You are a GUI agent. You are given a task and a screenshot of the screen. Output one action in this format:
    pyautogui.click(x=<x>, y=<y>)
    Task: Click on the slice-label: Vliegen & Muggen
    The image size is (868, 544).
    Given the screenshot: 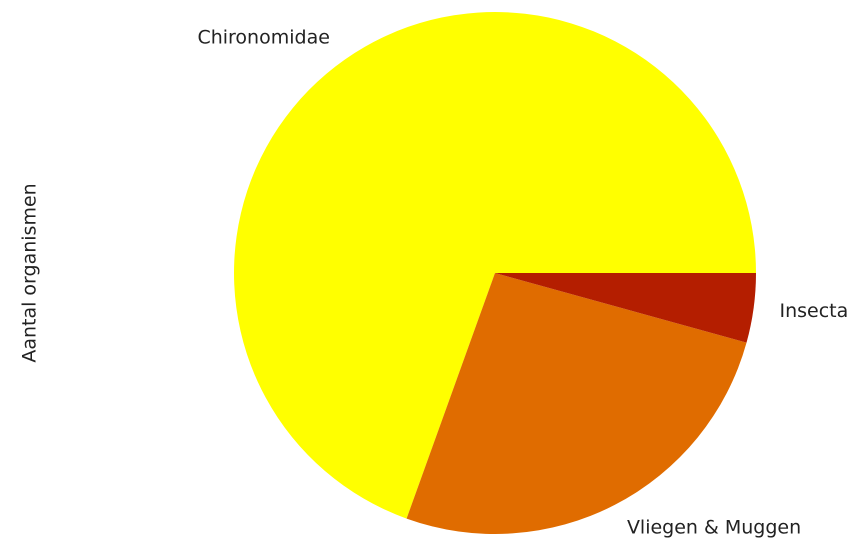 What is the action you would take?
    pyautogui.click(x=714, y=527)
    